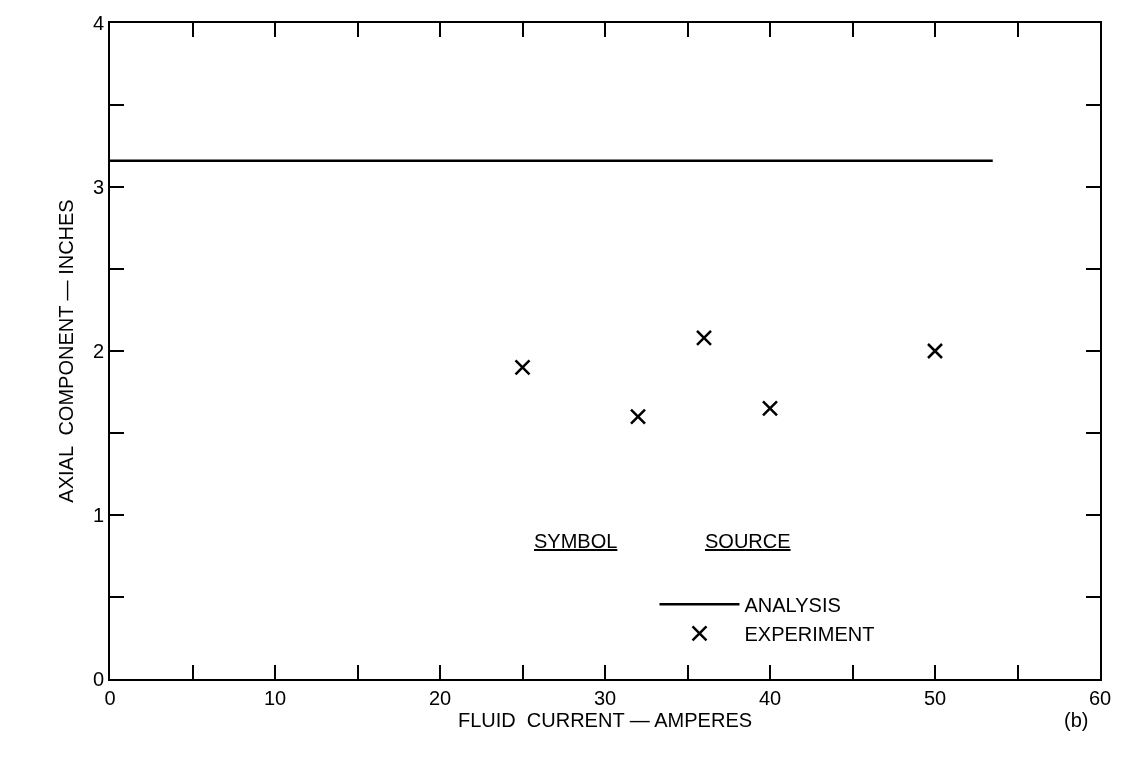 The height and width of the screenshot is (767, 1136). Describe the element at coordinates (748, 541) in the screenshot. I see `annotation: SOURCE` at that location.